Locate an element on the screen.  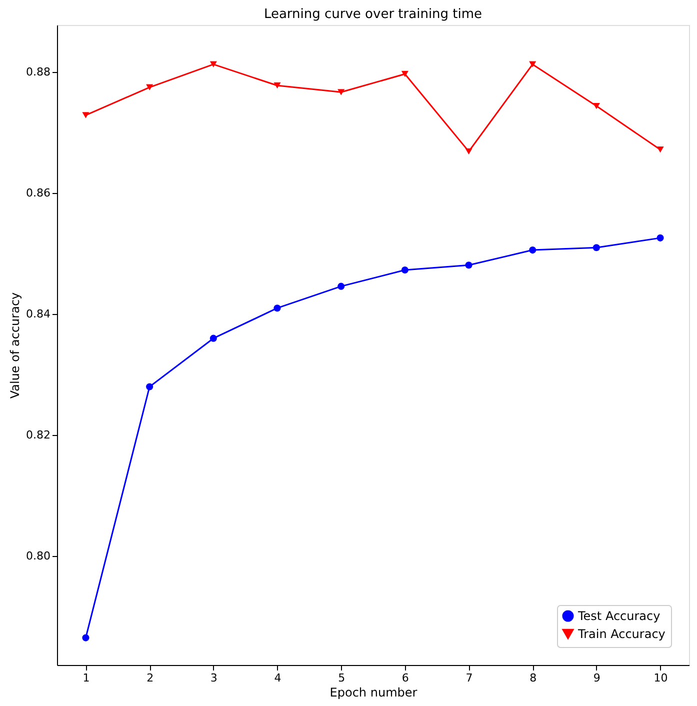
x-axis-title: Epoch number is located at coordinates (374, 693).